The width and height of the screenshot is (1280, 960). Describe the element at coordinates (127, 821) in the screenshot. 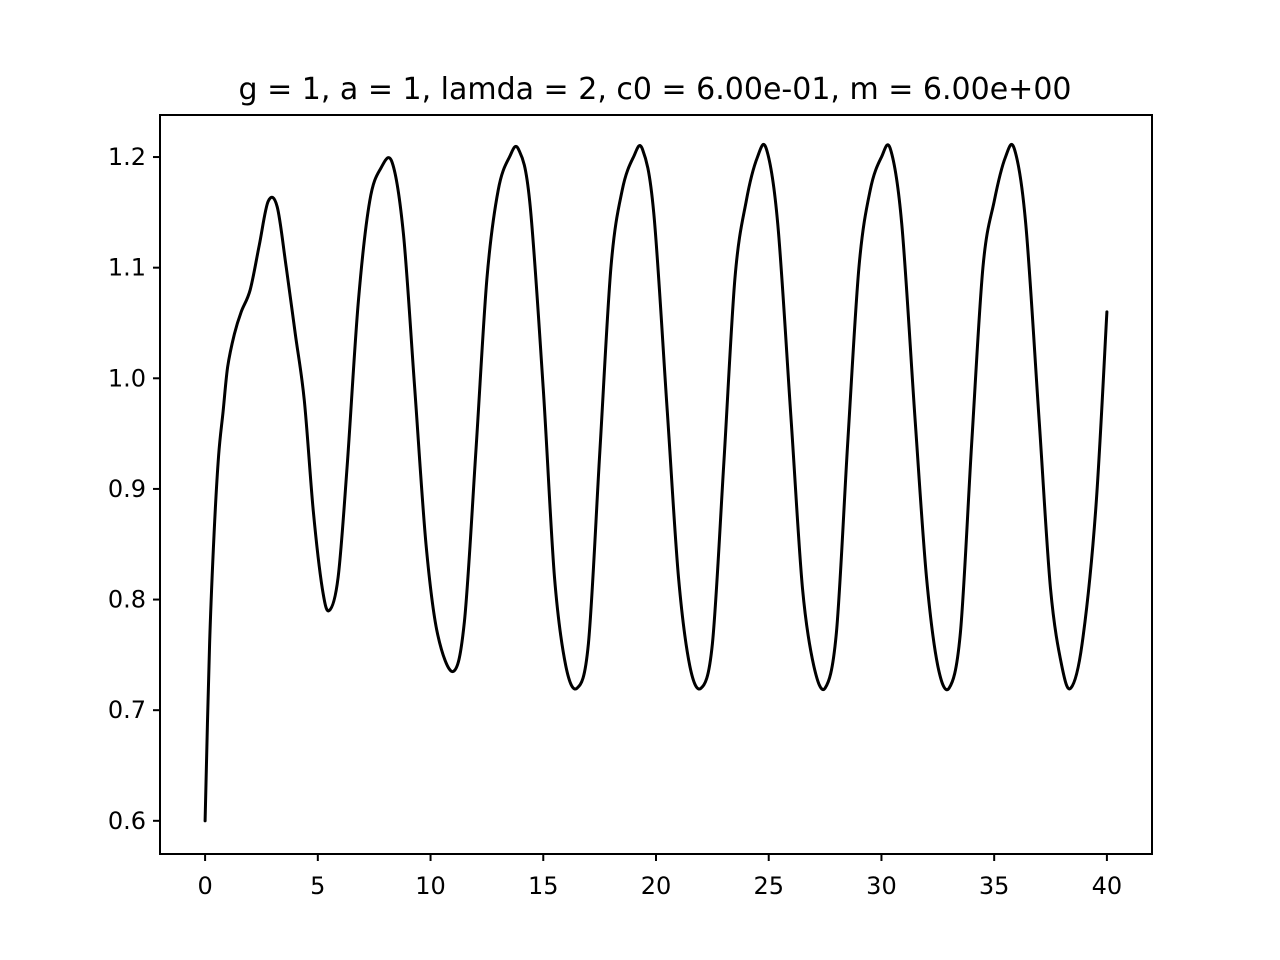

I see `y-tick-label: 0.6` at that location.